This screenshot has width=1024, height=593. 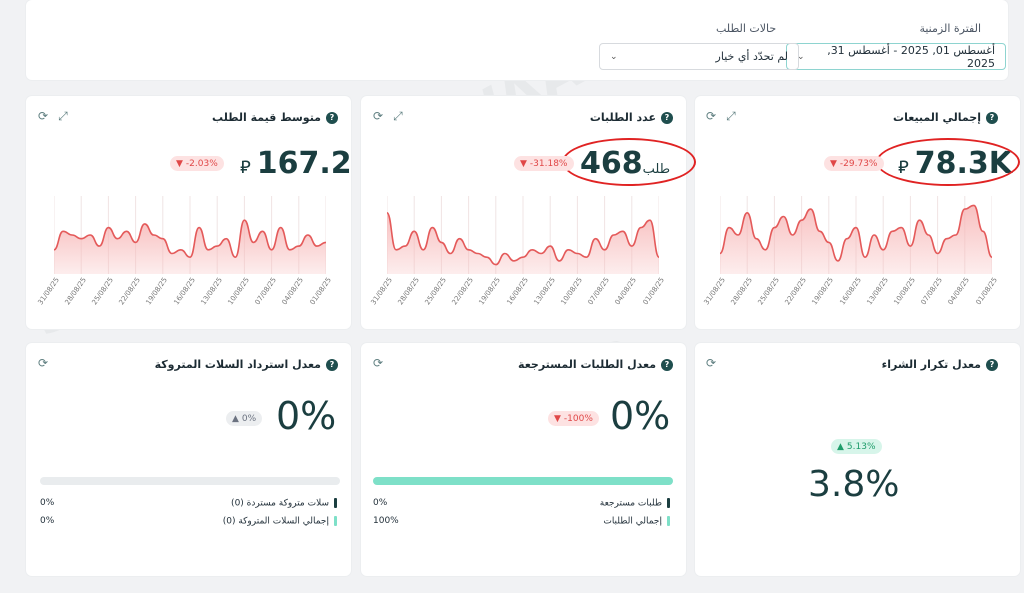 I want to click on date-range-value: أغسطس 01, 2025 - أغسطس 31, 2025, so click(x=911, y=56).